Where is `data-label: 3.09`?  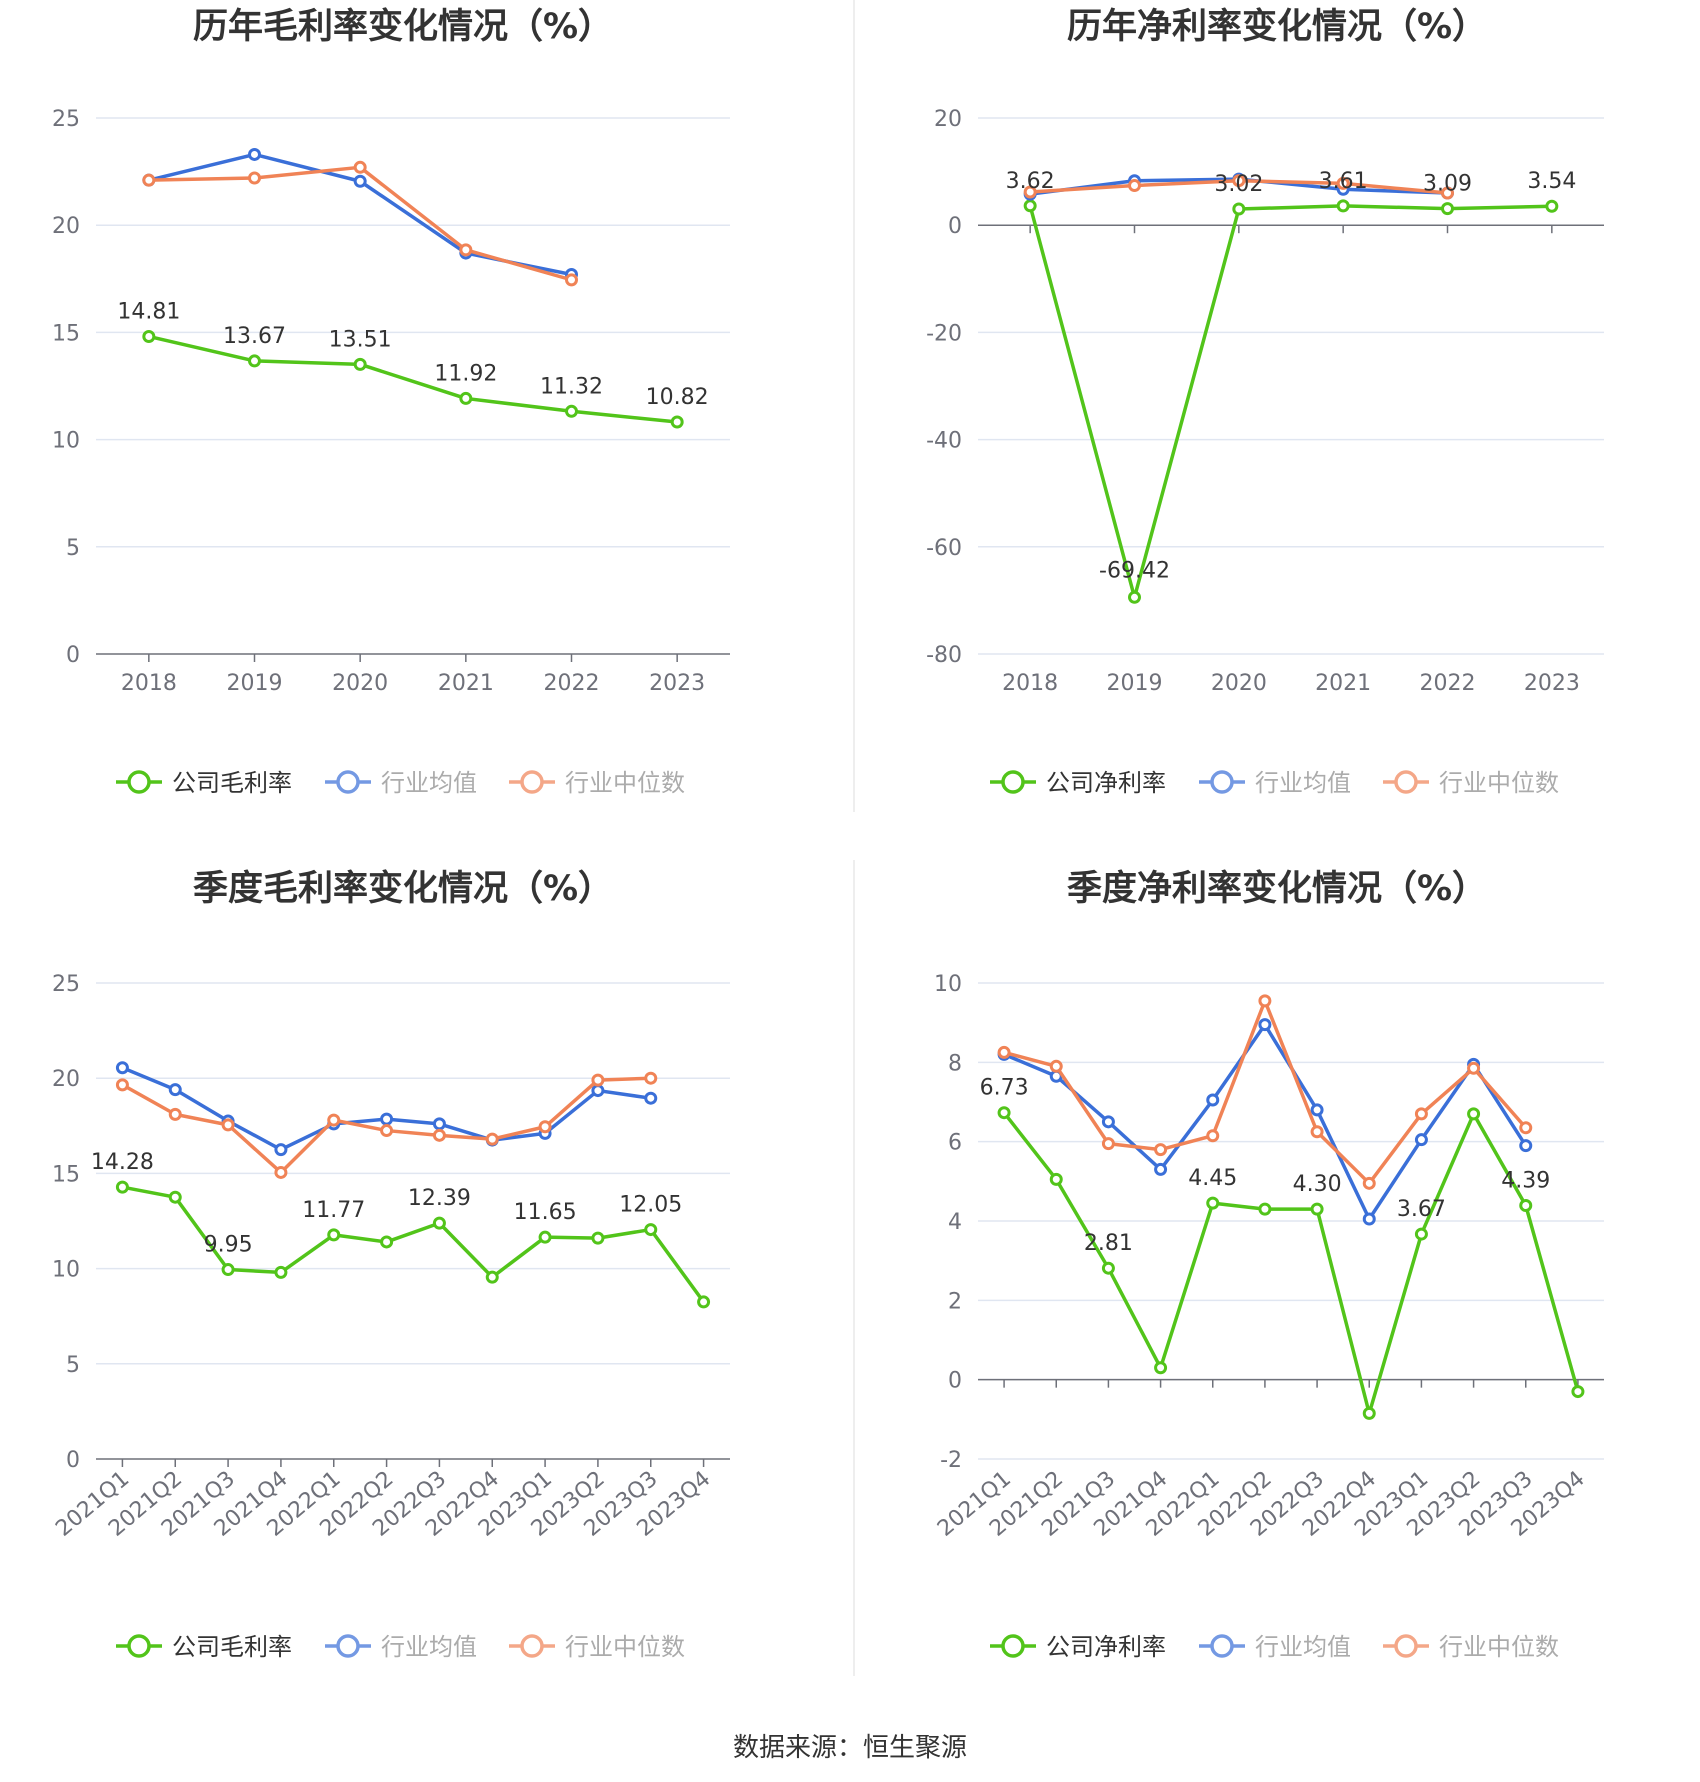 data-label: 3.09 is located at coordinates (1447, 184).